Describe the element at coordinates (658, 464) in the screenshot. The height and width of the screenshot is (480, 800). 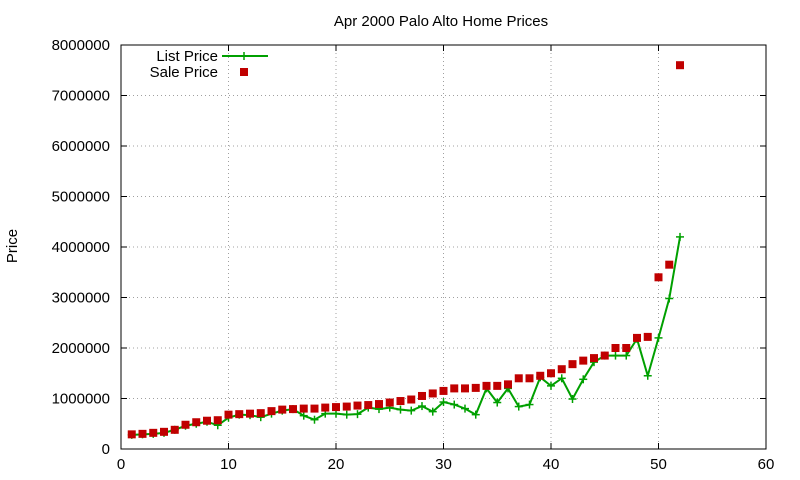
I see `x-tick-label: 50` at that location.